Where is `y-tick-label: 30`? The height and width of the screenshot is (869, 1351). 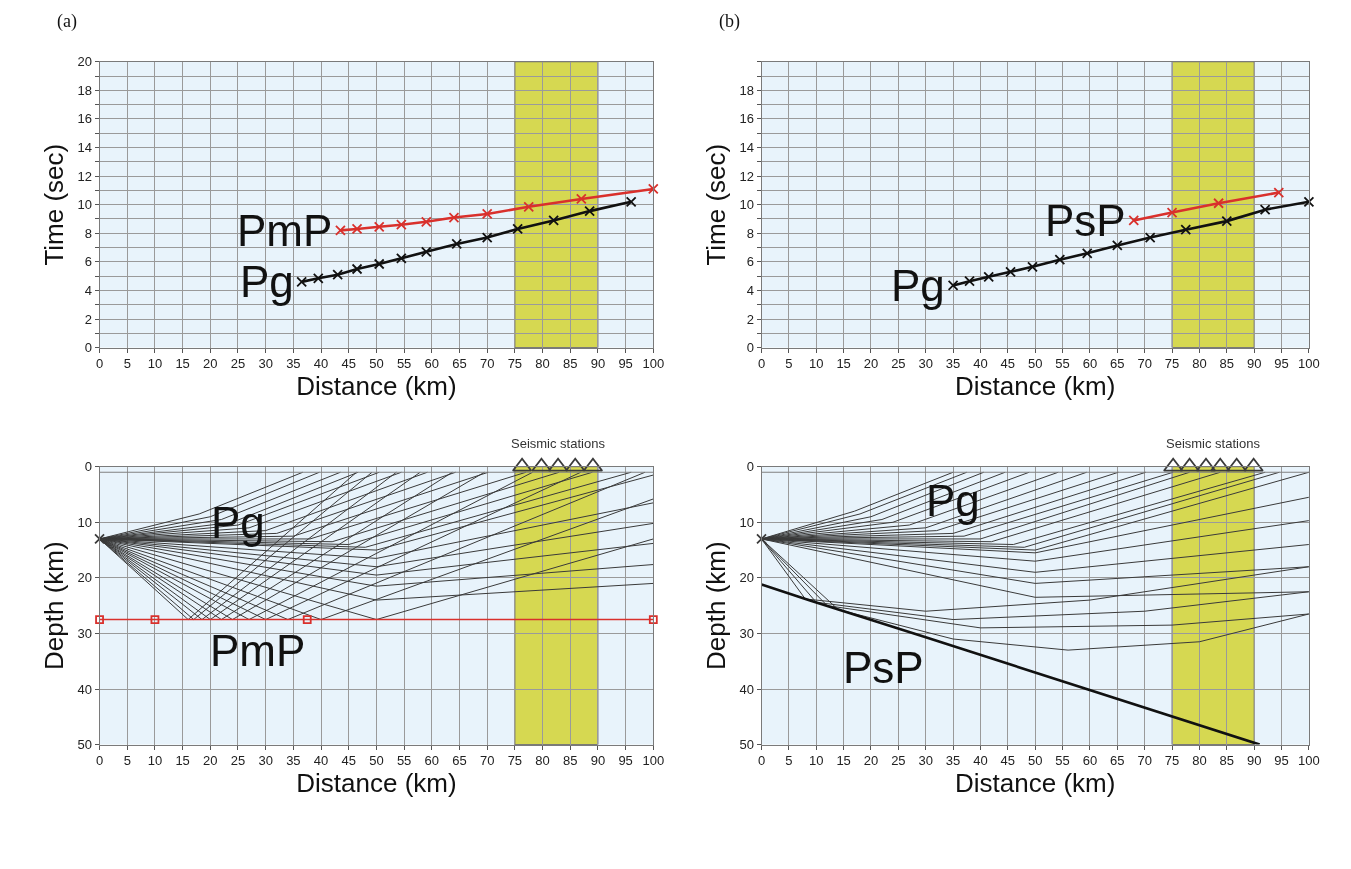 y-tick-label: 30 is located at coordinates (746, 633).